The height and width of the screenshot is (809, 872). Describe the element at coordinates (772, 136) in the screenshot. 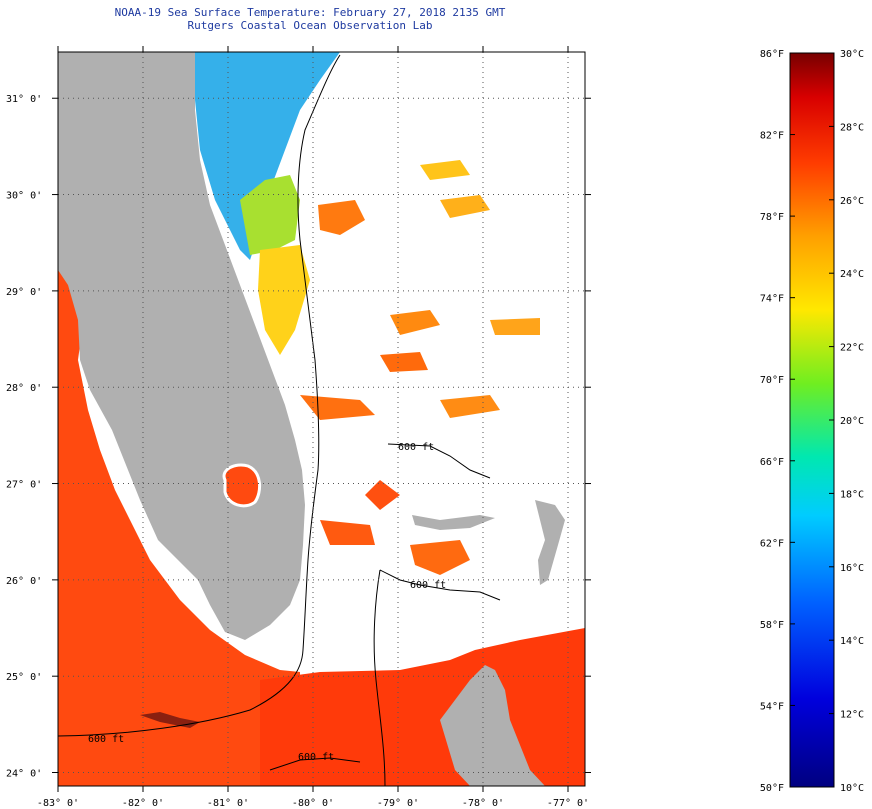

I see `colorbar-f-label: 82°F` at that location.